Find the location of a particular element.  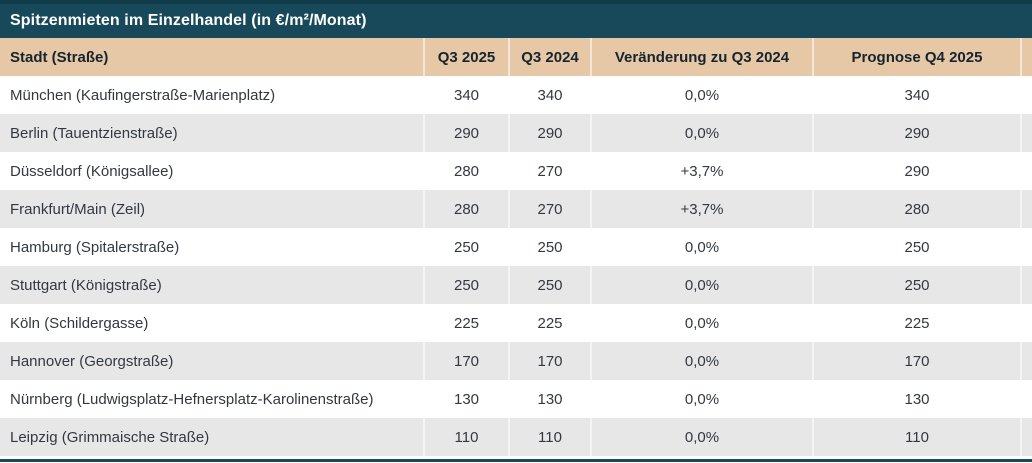

bottom-gap is located at coordinates (516, 457).